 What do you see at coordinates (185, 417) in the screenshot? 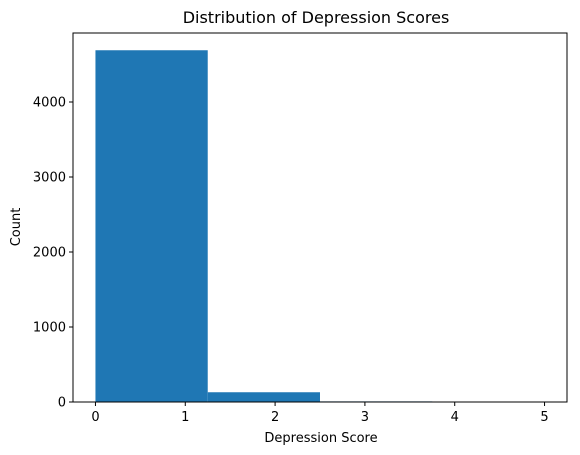
I see `x-tick-label-1: 1` at bounding box center [185, 417].